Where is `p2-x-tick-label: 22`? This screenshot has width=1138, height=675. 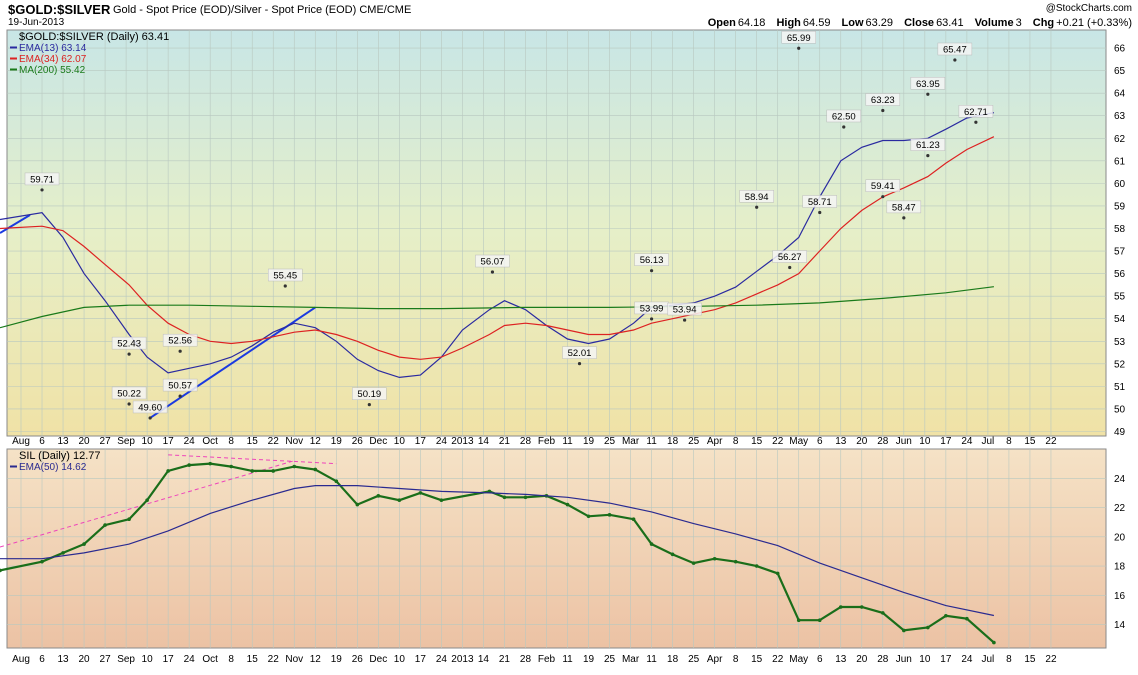 p2-x-tick-label: 22 is located at coordinates (778, 659).